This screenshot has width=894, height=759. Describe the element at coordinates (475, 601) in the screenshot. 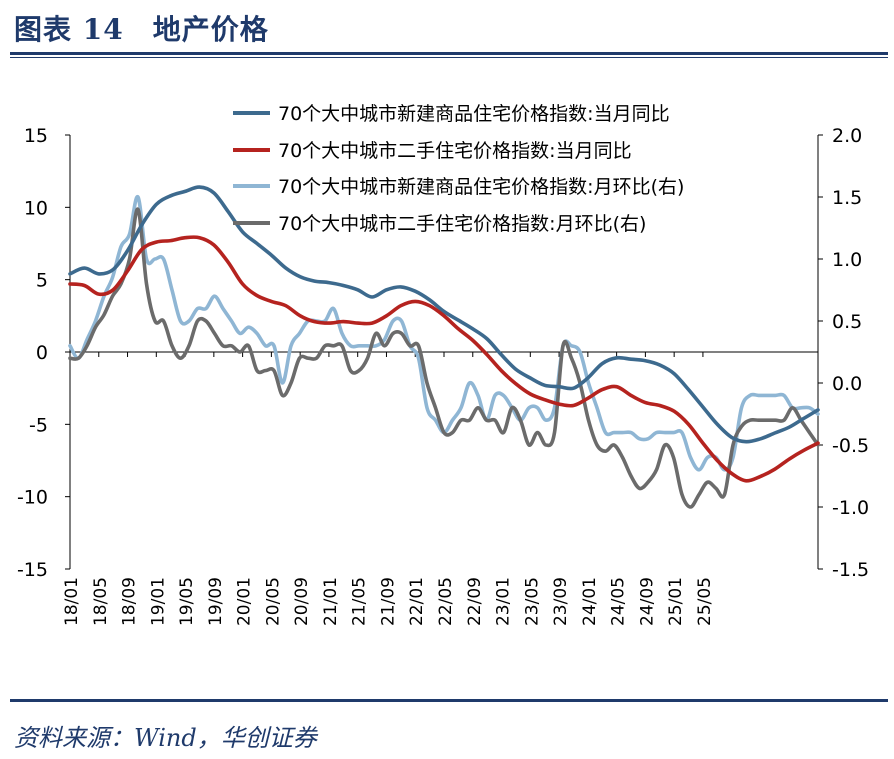

I see `x-tick-label: 22/09` at that location.